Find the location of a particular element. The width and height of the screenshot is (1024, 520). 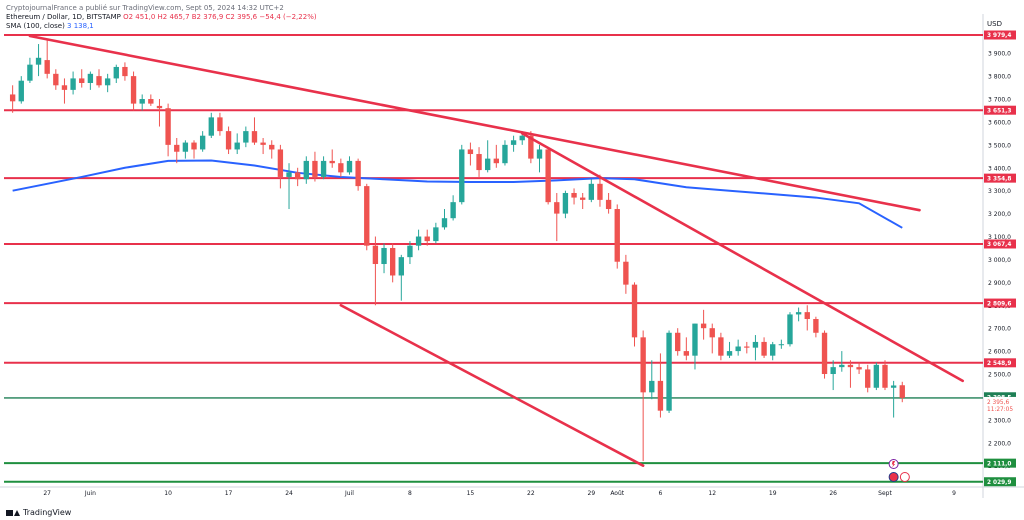

y-tick-label: 3 300,0 is located at coordinates (999, 191).